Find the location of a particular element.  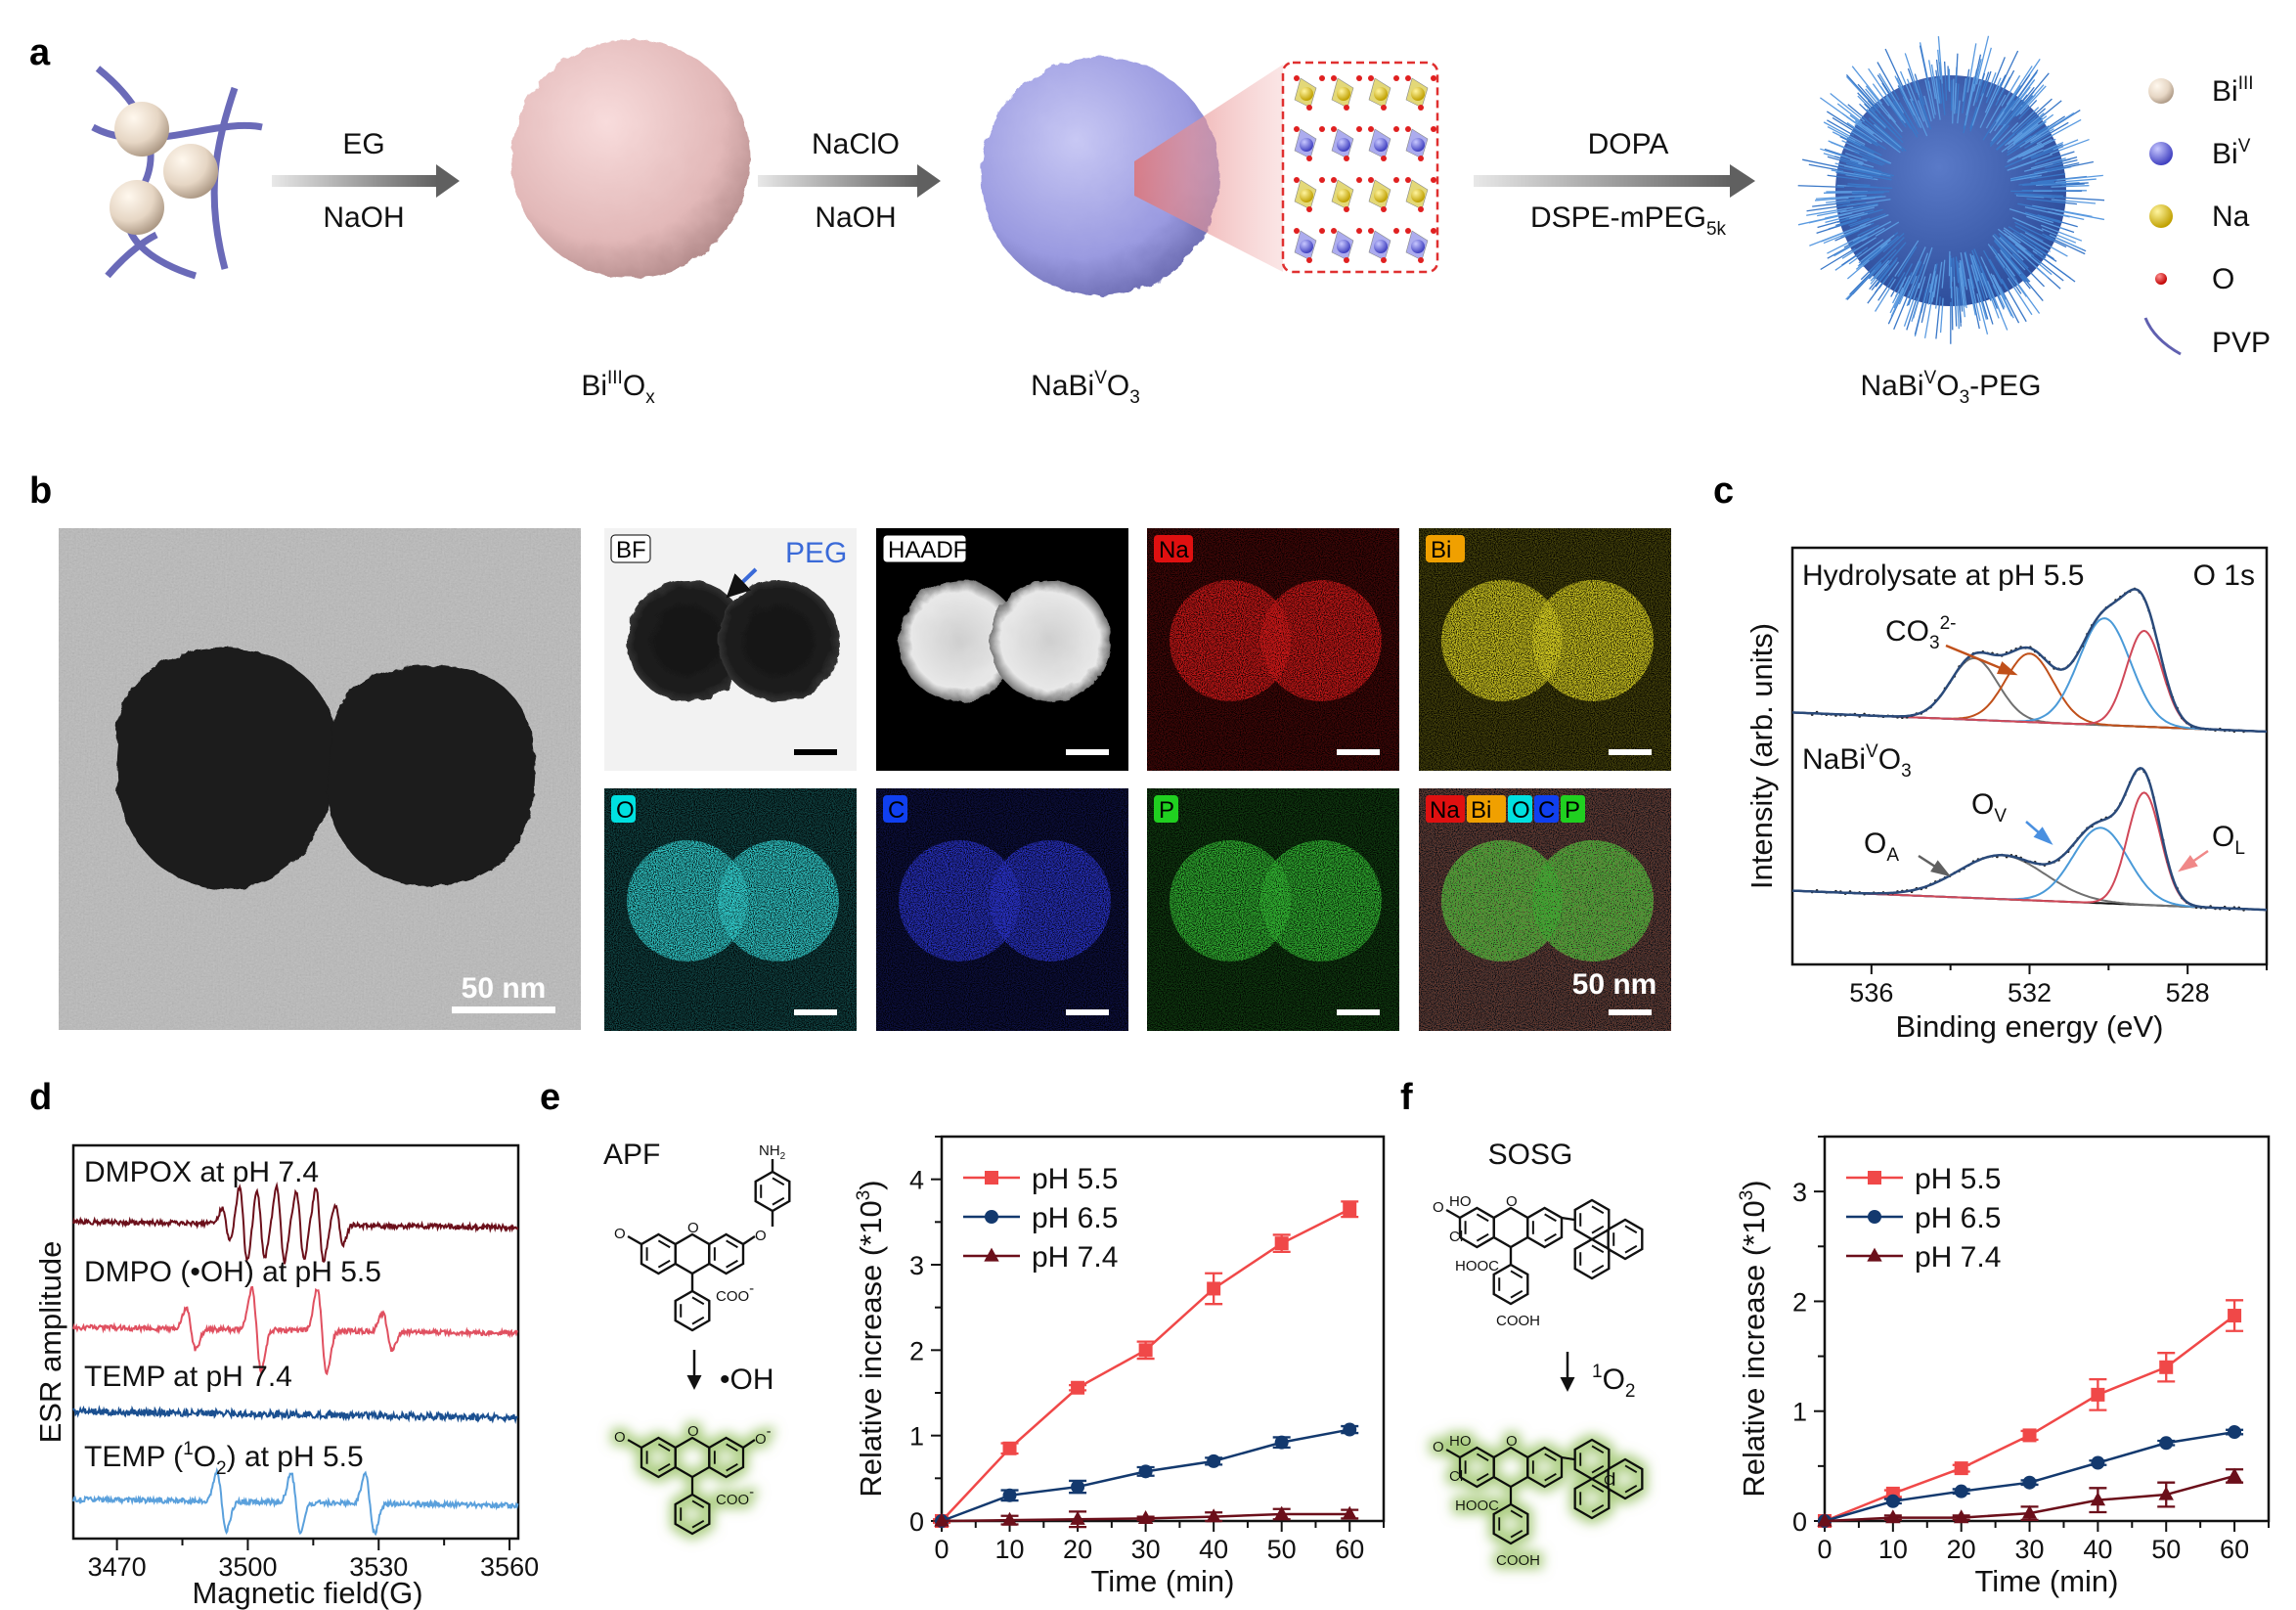

bi5-atom-icon is located at coordinates (2161, 153).